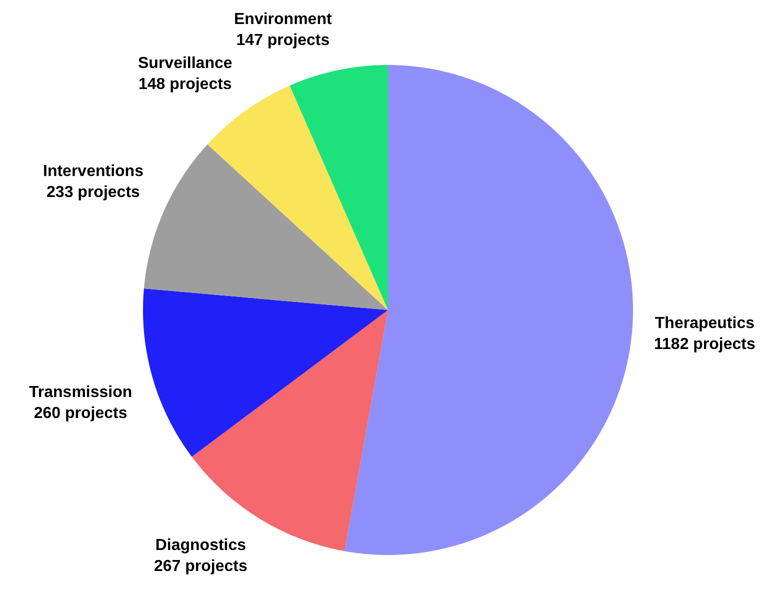 The image size is (776, 604). What do you see at coordinates (283, 19) in the screenshot?
I see `slice-label: Environment` at bounding box center [283, 19].